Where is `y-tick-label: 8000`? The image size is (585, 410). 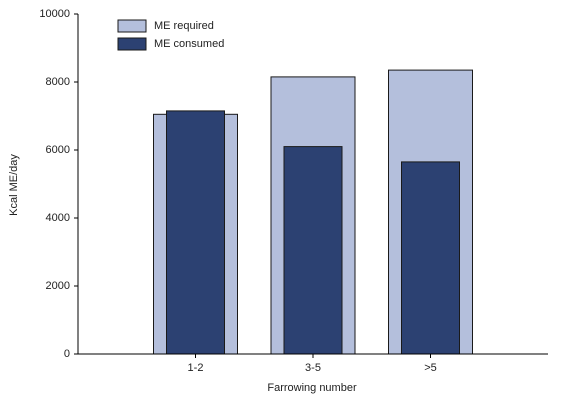
y-tick-label: 8000 is located at coordinates (58, 82).